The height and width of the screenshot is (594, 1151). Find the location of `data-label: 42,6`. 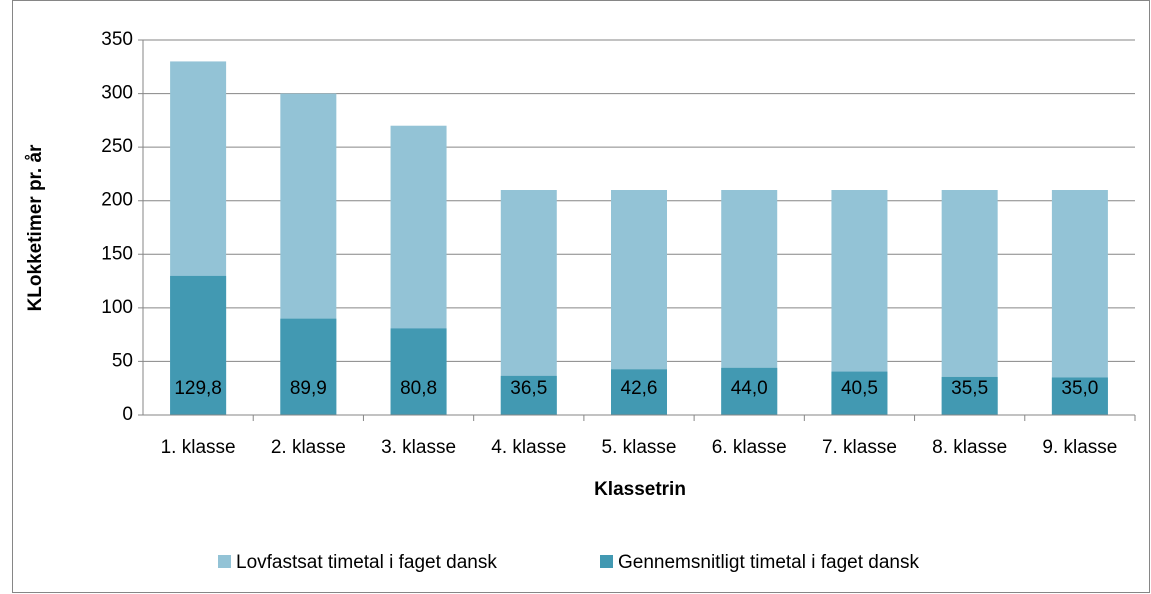

data-label: 42,6 is located at coordinates (639, 388).